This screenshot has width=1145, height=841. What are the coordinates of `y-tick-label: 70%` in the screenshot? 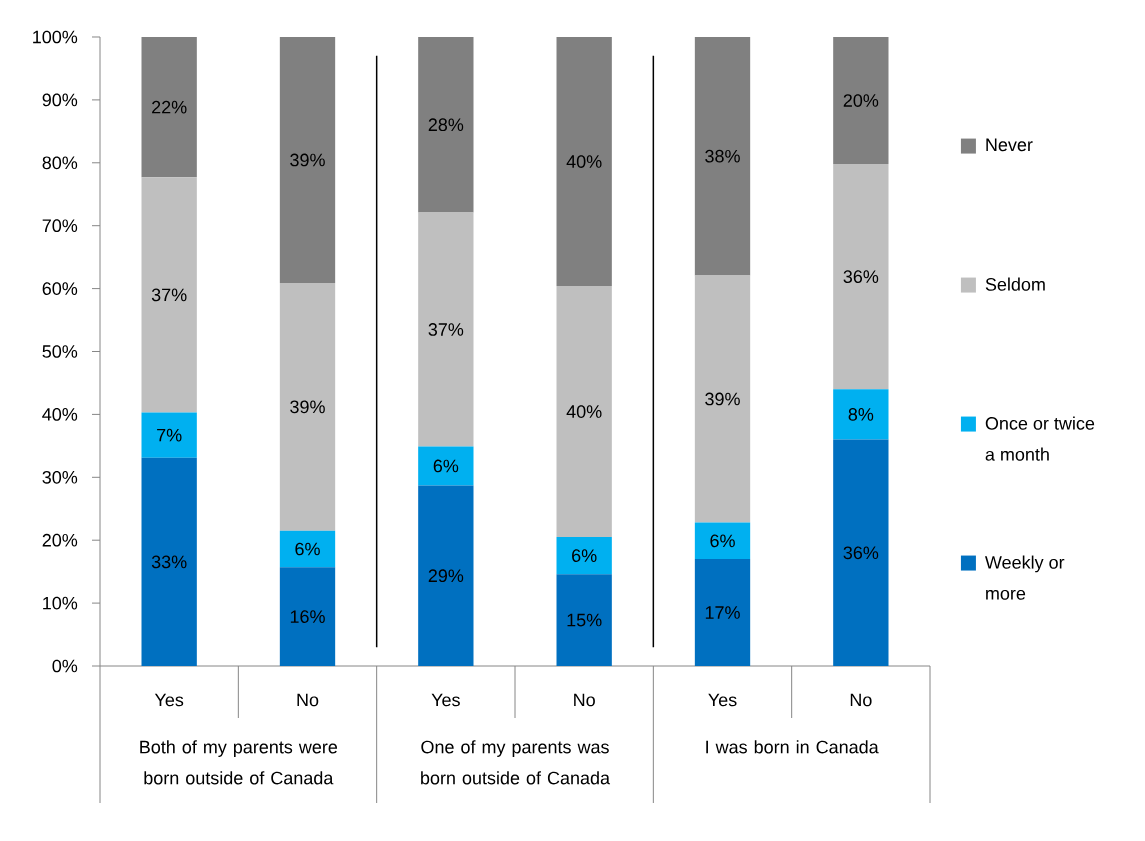 It's located at (60, 226).